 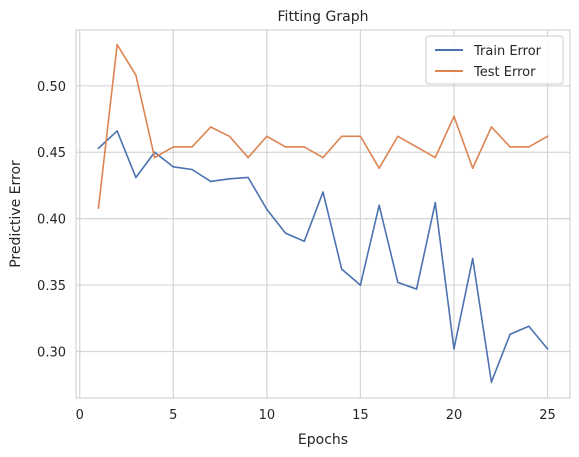 I want to click on y-tick-label: 0.30, so click(x=51, y=353).